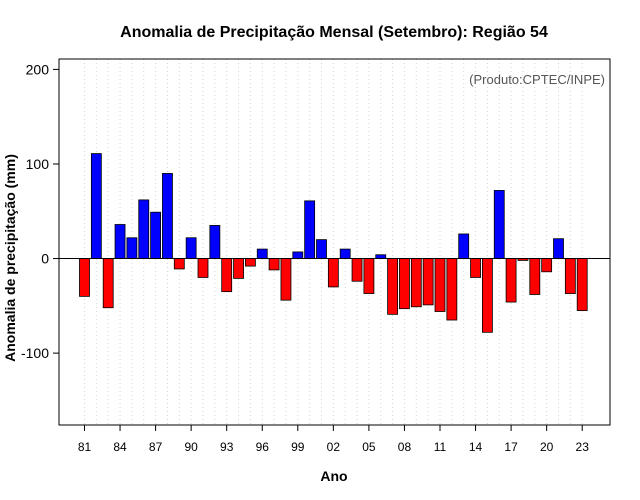  What do you see at coordinates (428, 282) in the screenshot?
I see `bar-2010` at bounding box center [428, 282].